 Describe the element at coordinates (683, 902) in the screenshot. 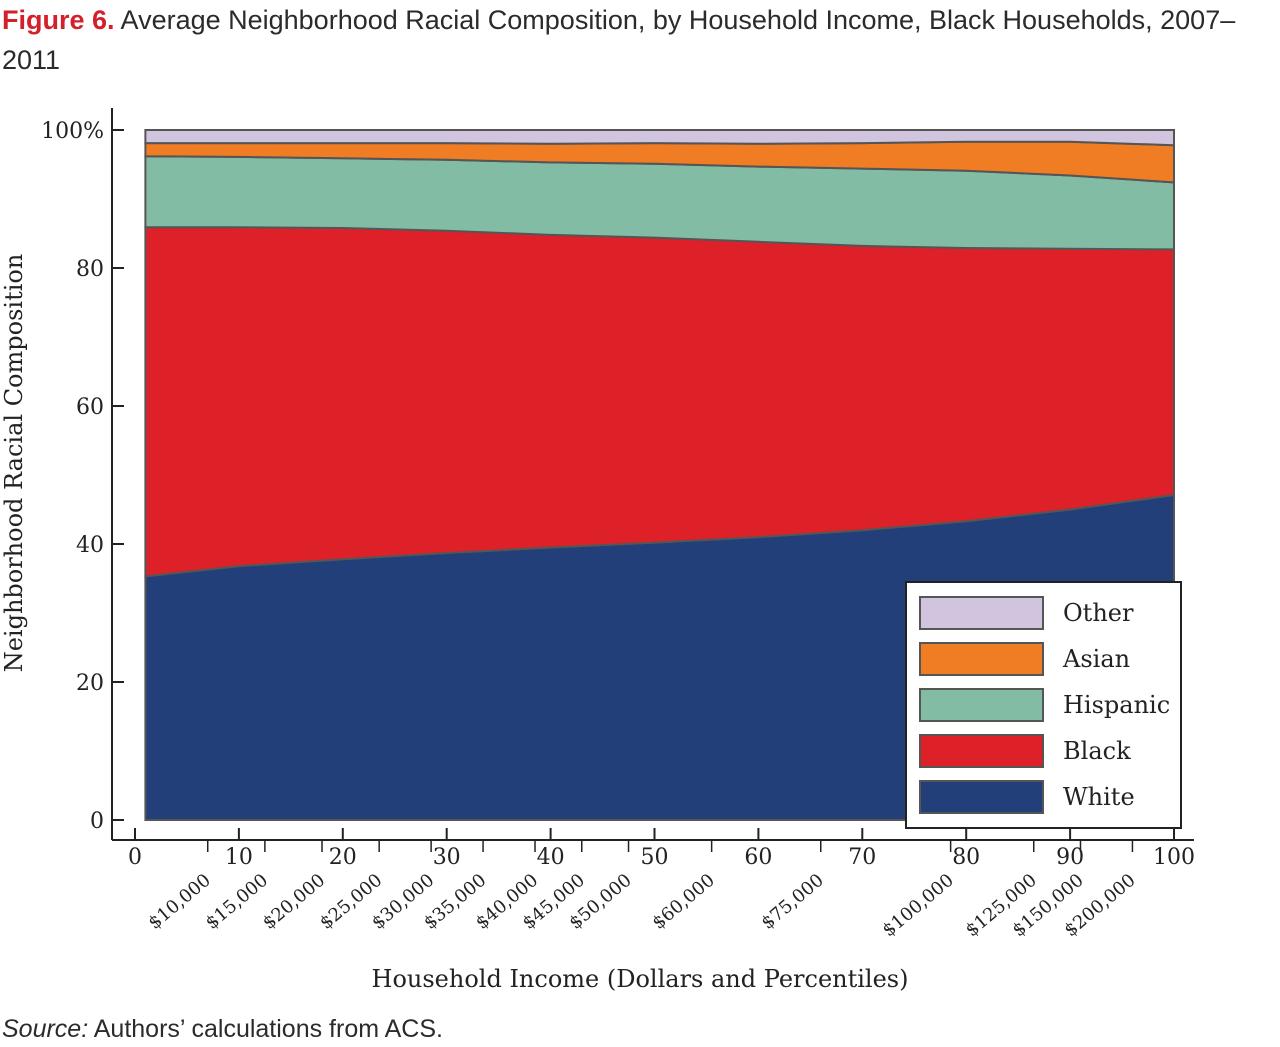

I see `dollar-tick-label: $60,000` at that location.